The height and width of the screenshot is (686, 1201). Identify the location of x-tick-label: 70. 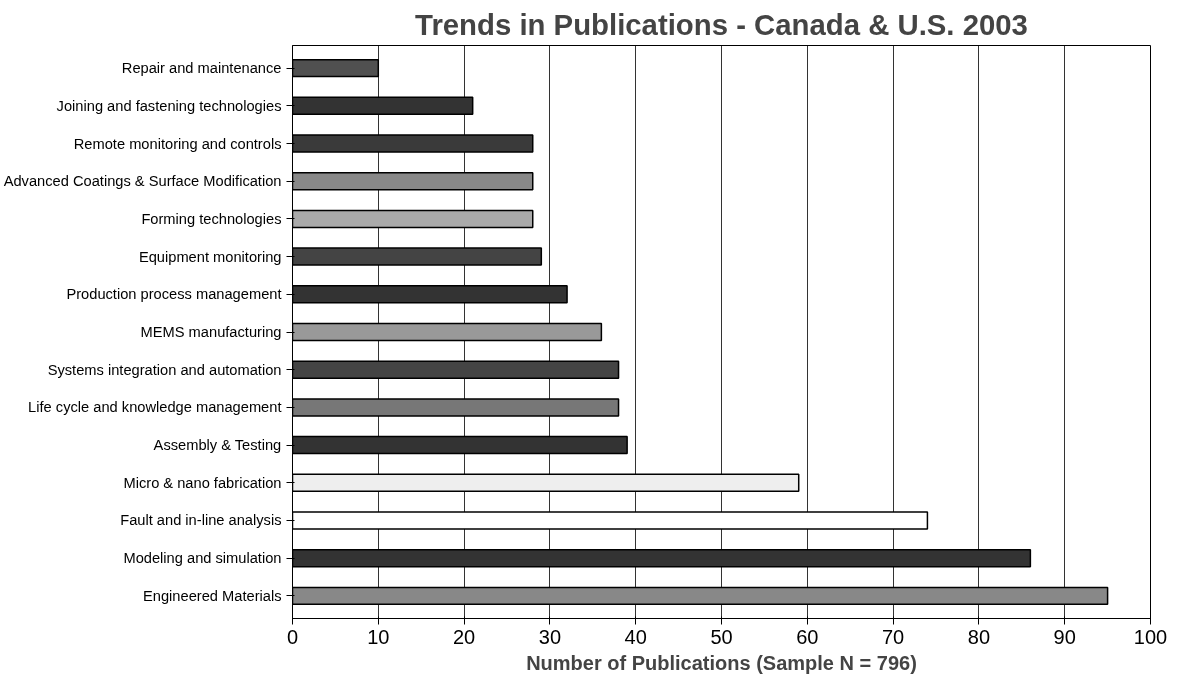
(893, 636).